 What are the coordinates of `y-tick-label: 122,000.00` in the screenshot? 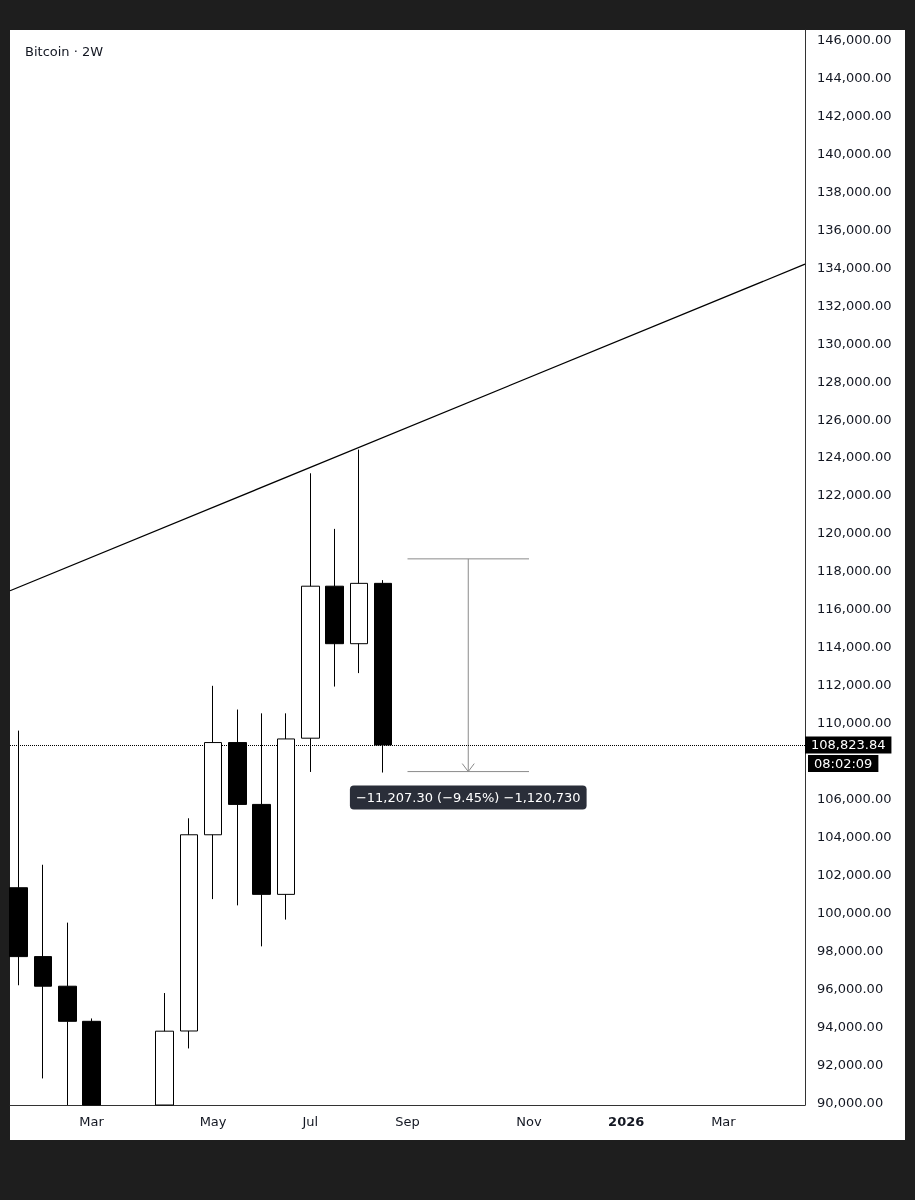 It's located at (854, 495).